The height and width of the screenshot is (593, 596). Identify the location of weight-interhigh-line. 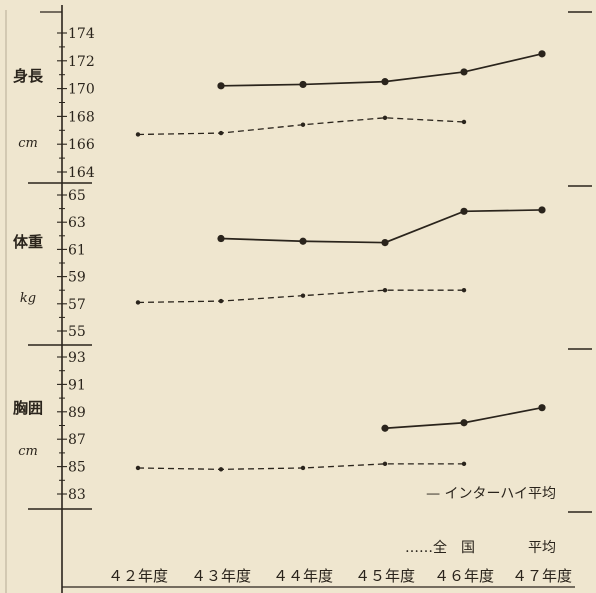
(381, 226).